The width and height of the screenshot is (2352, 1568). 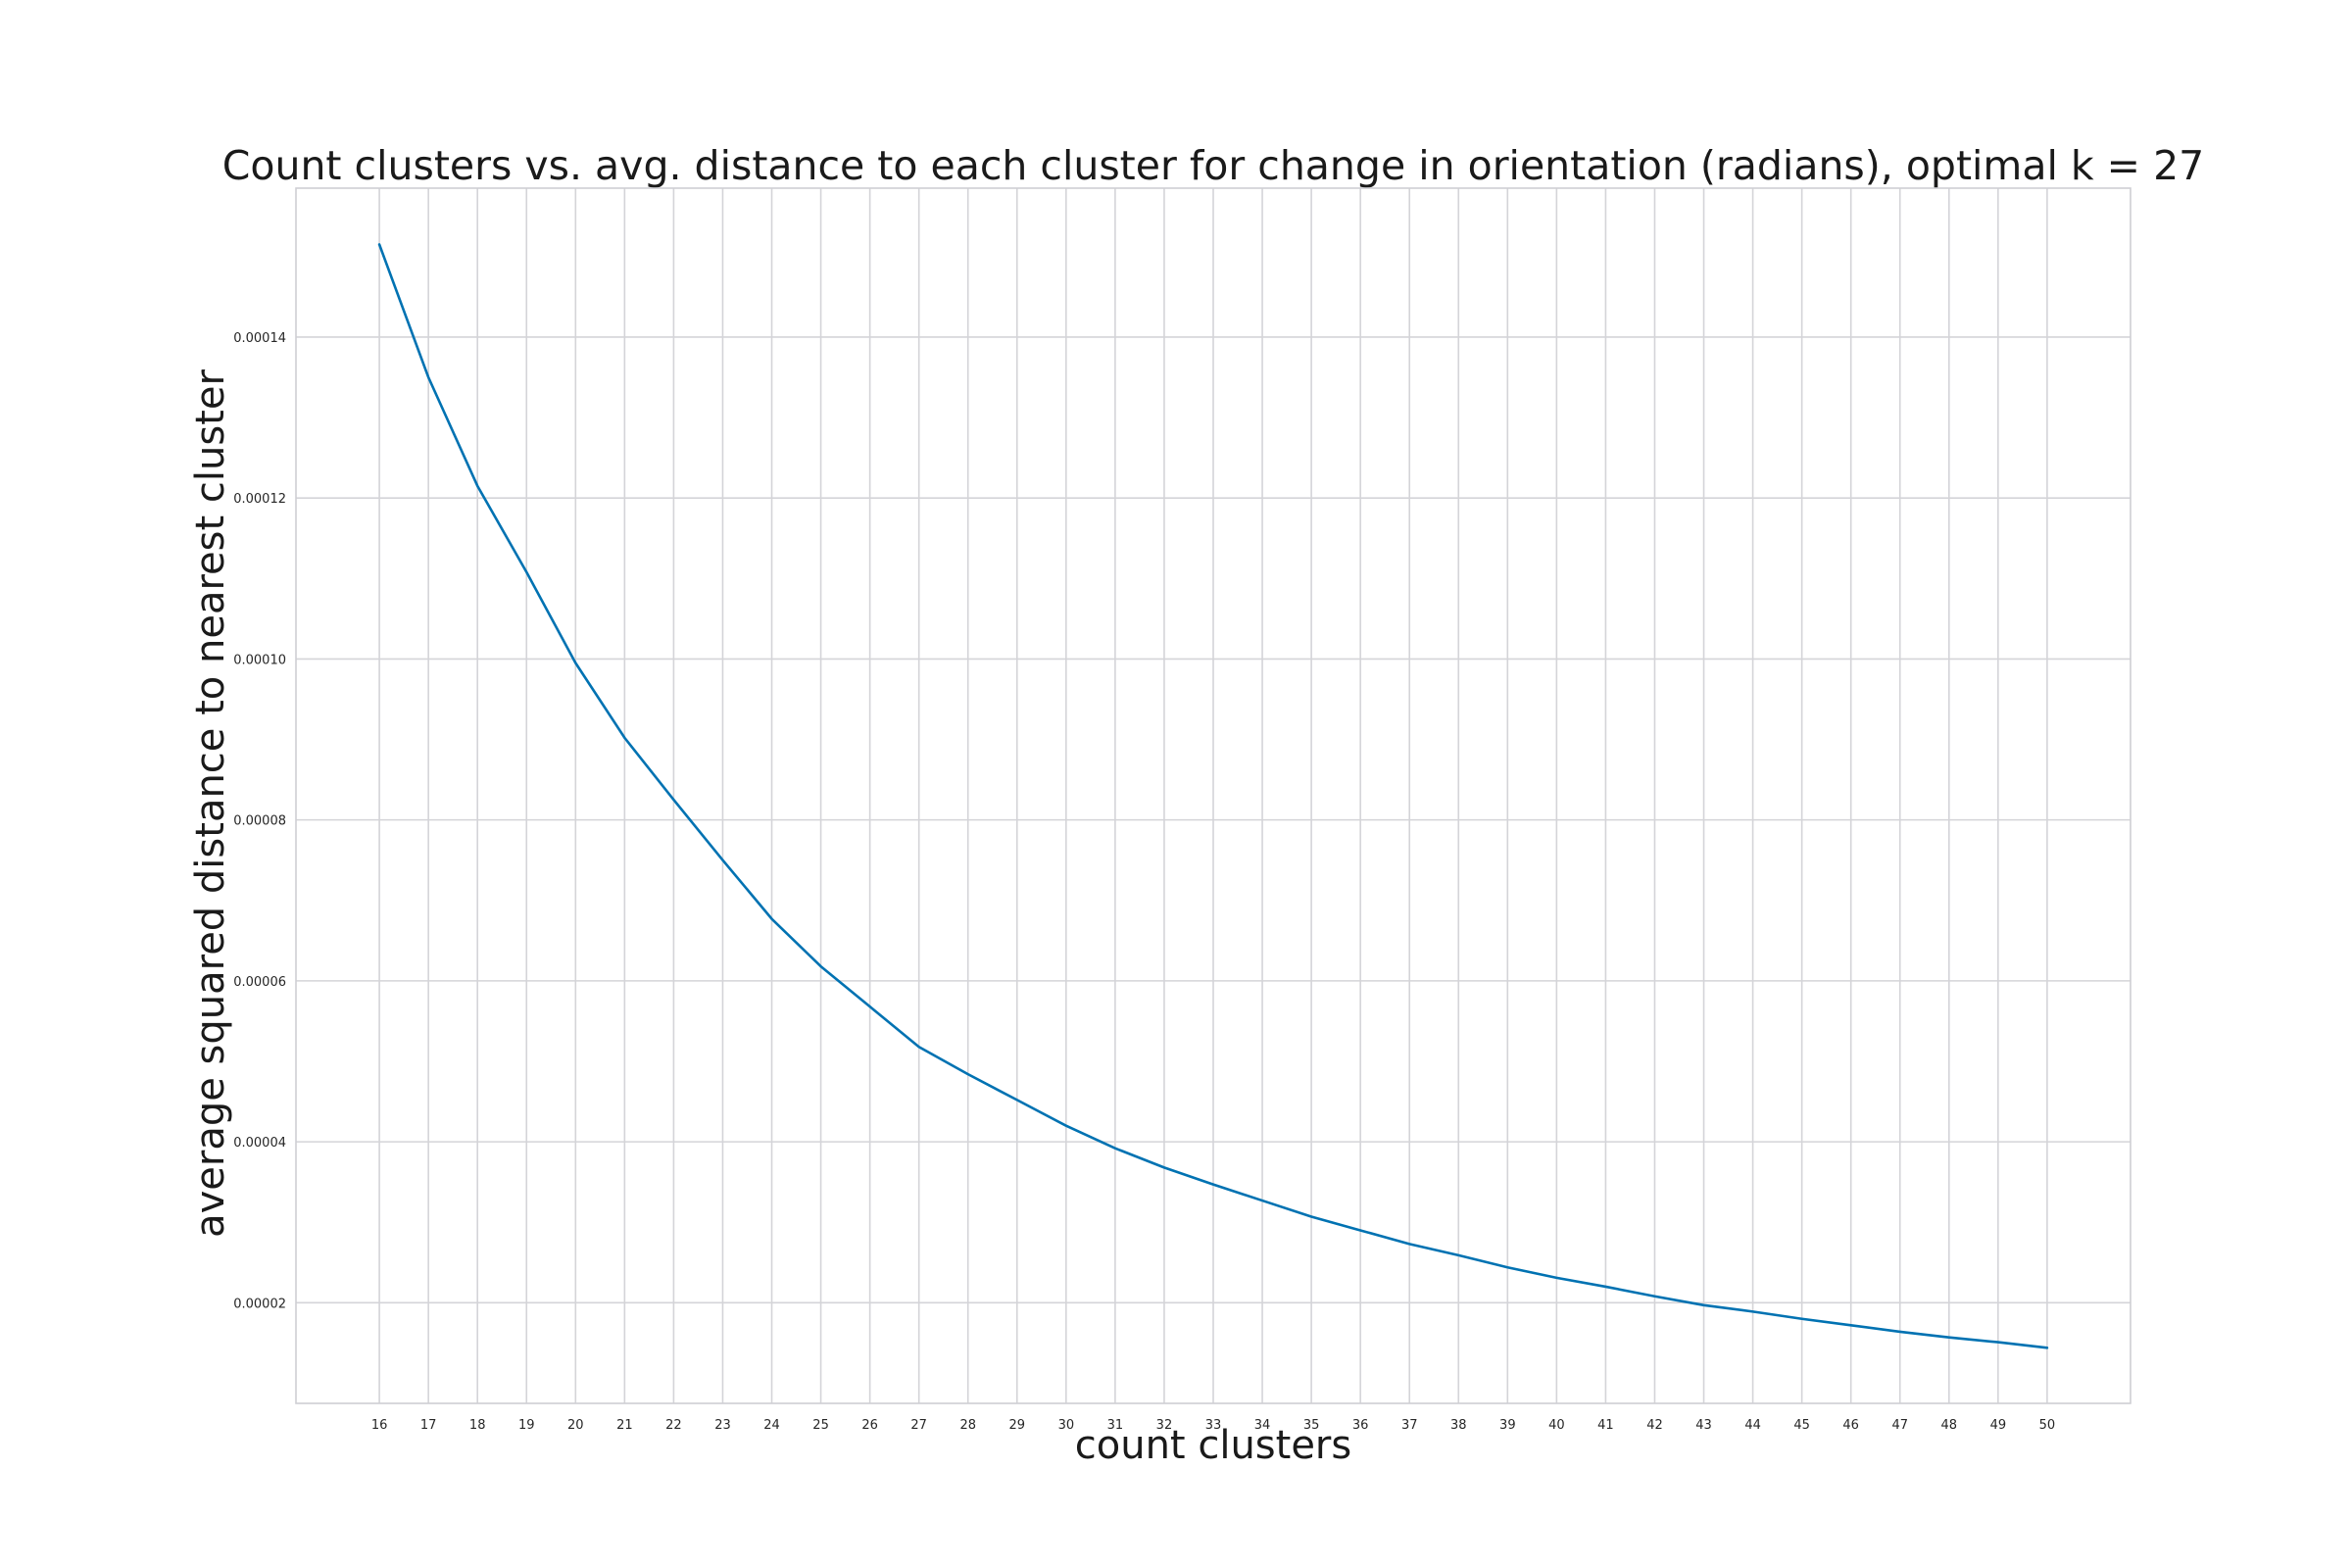 What do you see at coordinates (1507, 1425) in the screenshot?
I see `x-tick-label: 39` at bounding box center [1507, 1425].